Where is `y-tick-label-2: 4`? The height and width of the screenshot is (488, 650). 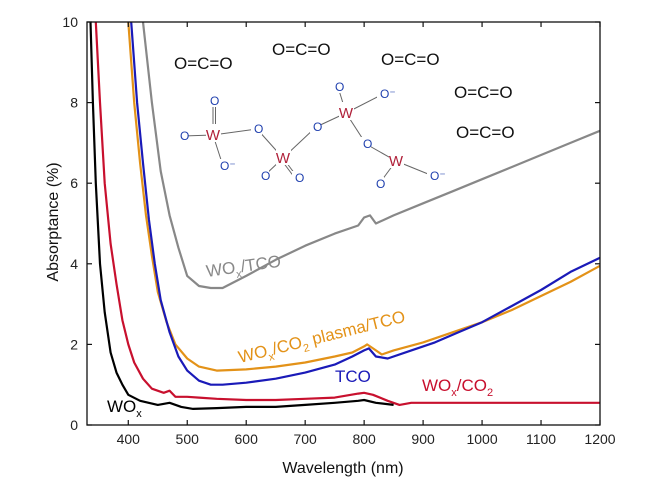
y-tick-label-2: 4 is located at coordinates (74, 264).